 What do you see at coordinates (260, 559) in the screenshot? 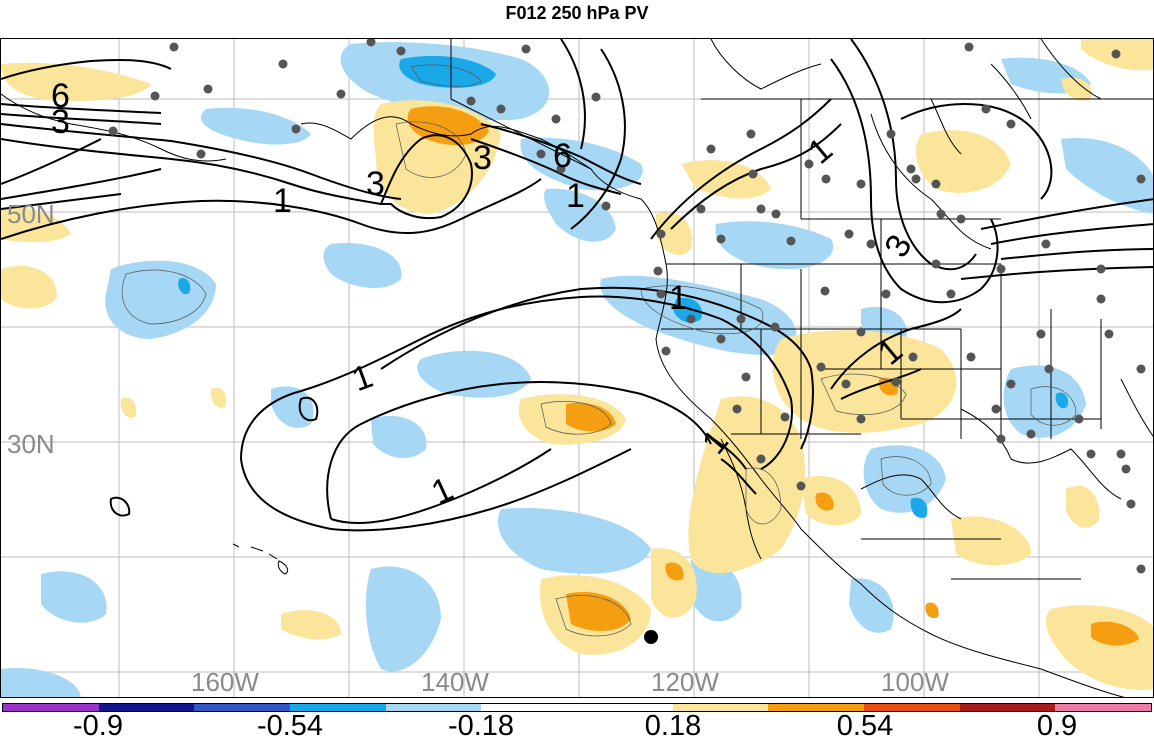
I see `hawaii-islands` at bounding box center [260, 559].